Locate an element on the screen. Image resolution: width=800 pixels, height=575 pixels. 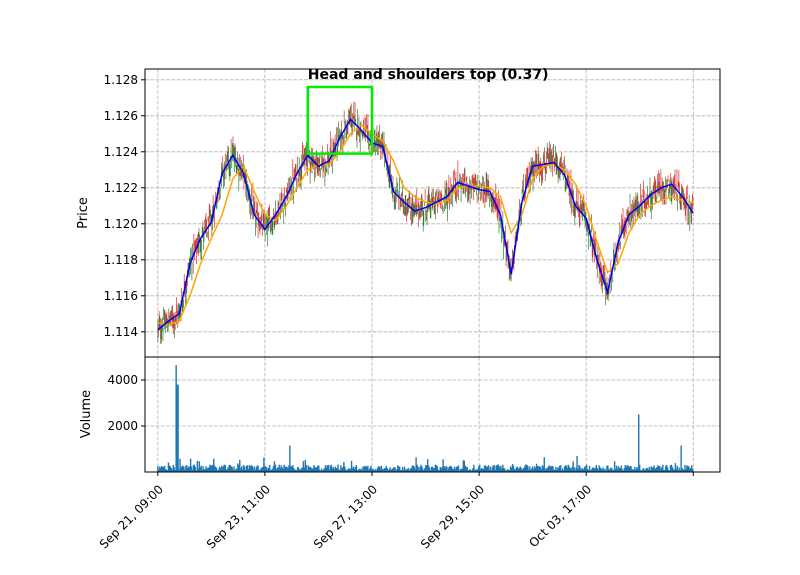
volume-bars is located at coordinates (425, 418).